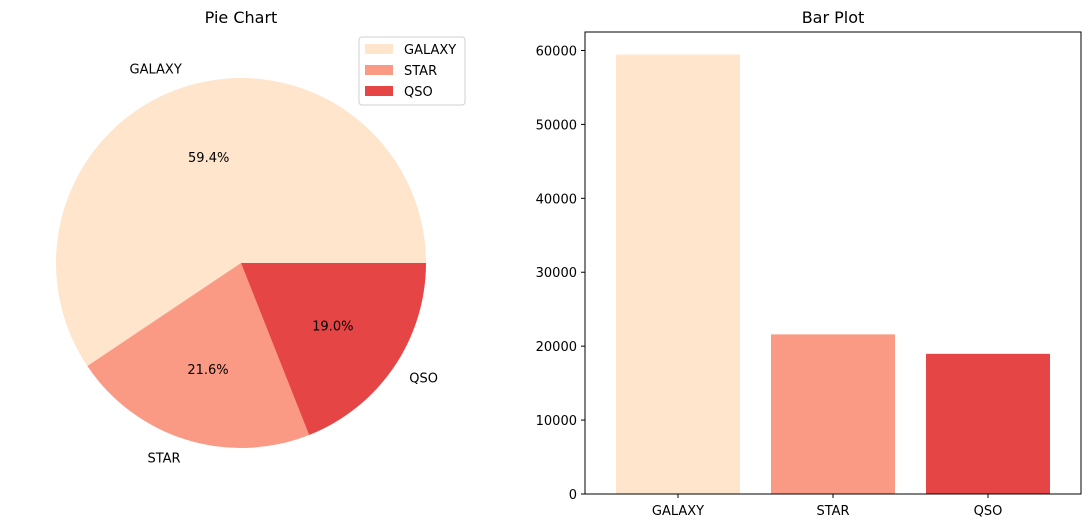  What do you see at coordinates (198, 355) in the screenshot?
I see `pie-slice-star` at bounding box center [198, 355].